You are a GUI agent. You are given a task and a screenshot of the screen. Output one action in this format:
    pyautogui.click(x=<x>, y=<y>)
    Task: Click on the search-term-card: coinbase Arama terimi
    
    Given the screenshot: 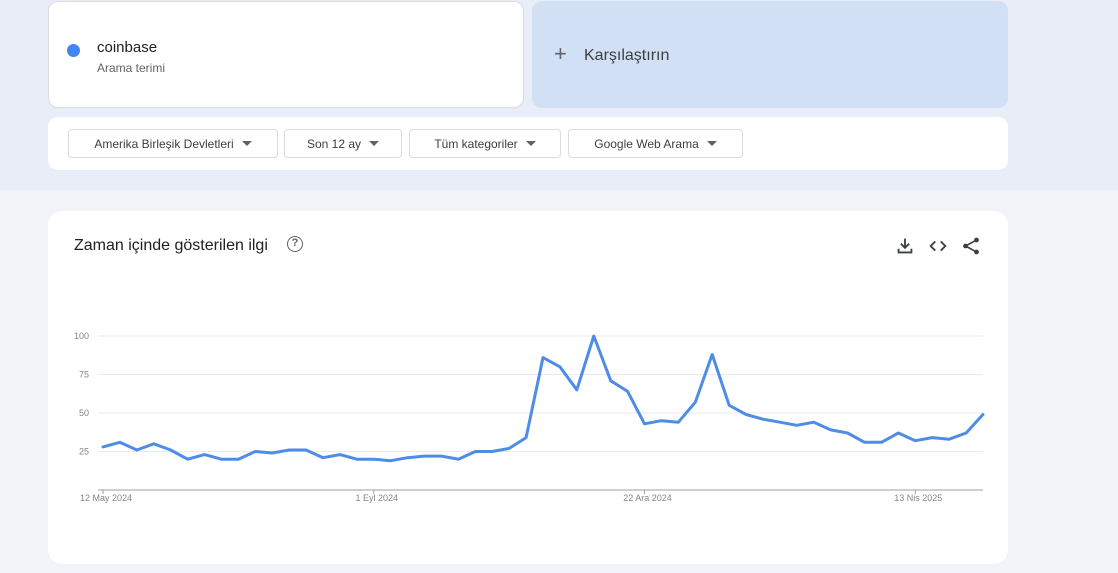 What is the action you would take?
    pyautogui.click(x=286, y=54)
    